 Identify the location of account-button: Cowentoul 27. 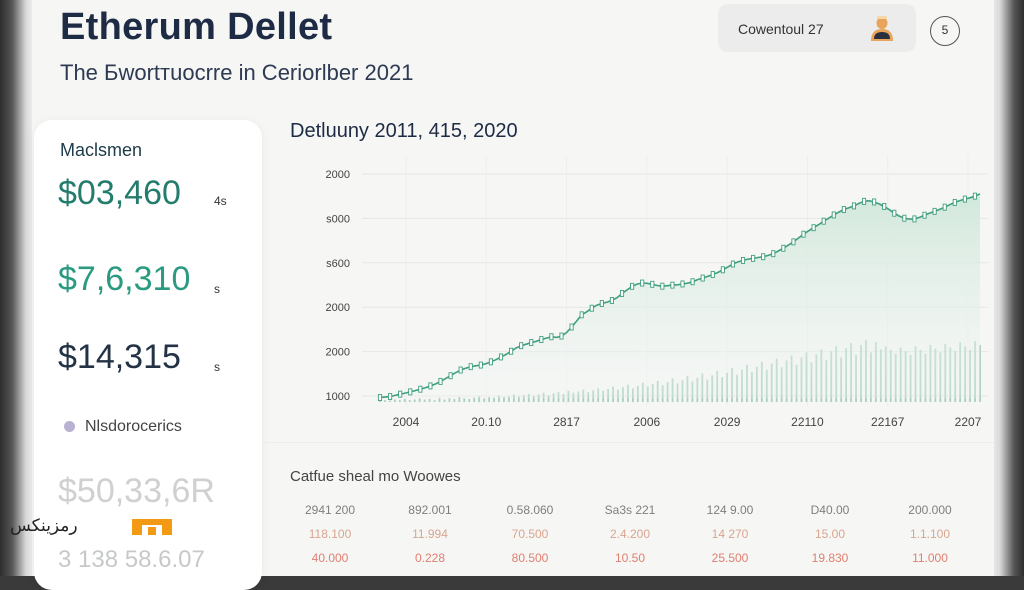
(817, 28).